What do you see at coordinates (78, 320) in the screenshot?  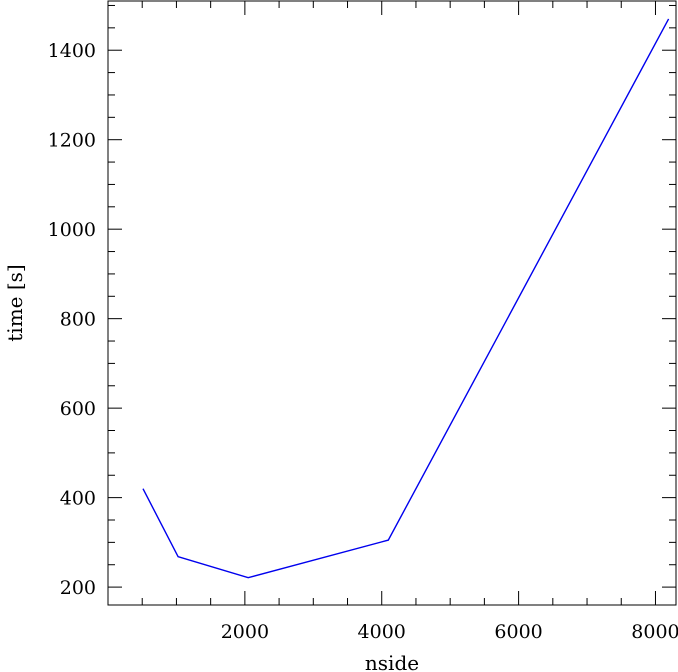 I see `y-tick-label: 800` at bounding box center [78, 320].